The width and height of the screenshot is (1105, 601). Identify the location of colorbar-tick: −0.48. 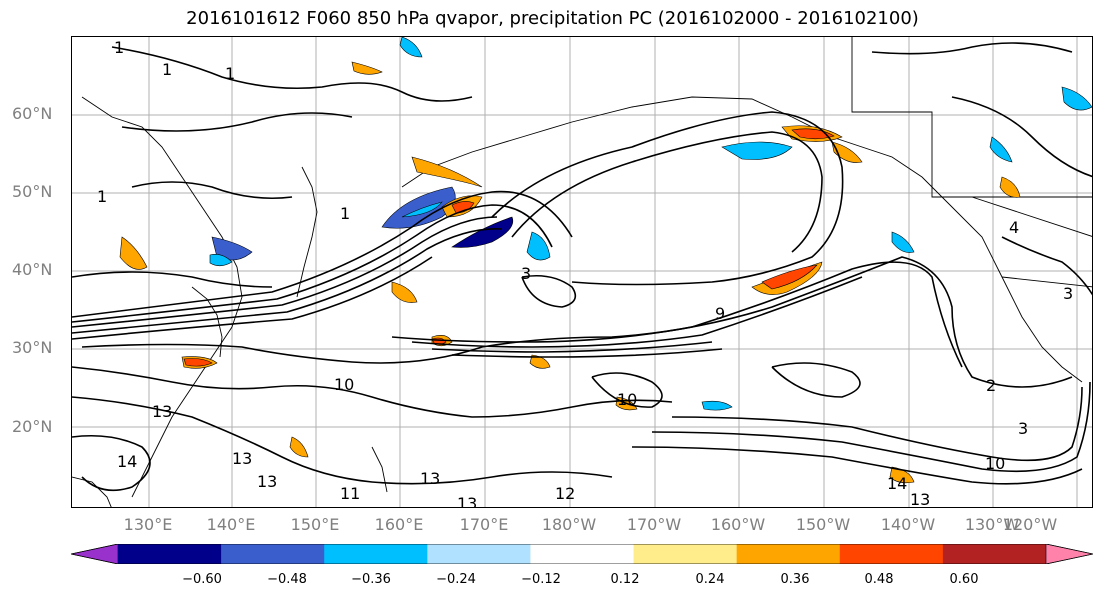
(287, 579).